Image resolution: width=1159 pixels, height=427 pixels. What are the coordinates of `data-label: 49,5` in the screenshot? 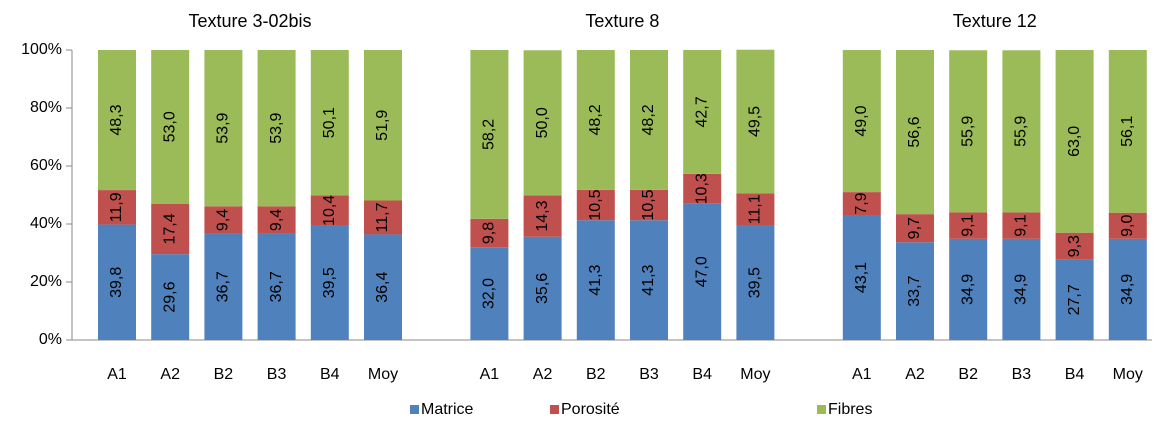 It's located at (755, 121).